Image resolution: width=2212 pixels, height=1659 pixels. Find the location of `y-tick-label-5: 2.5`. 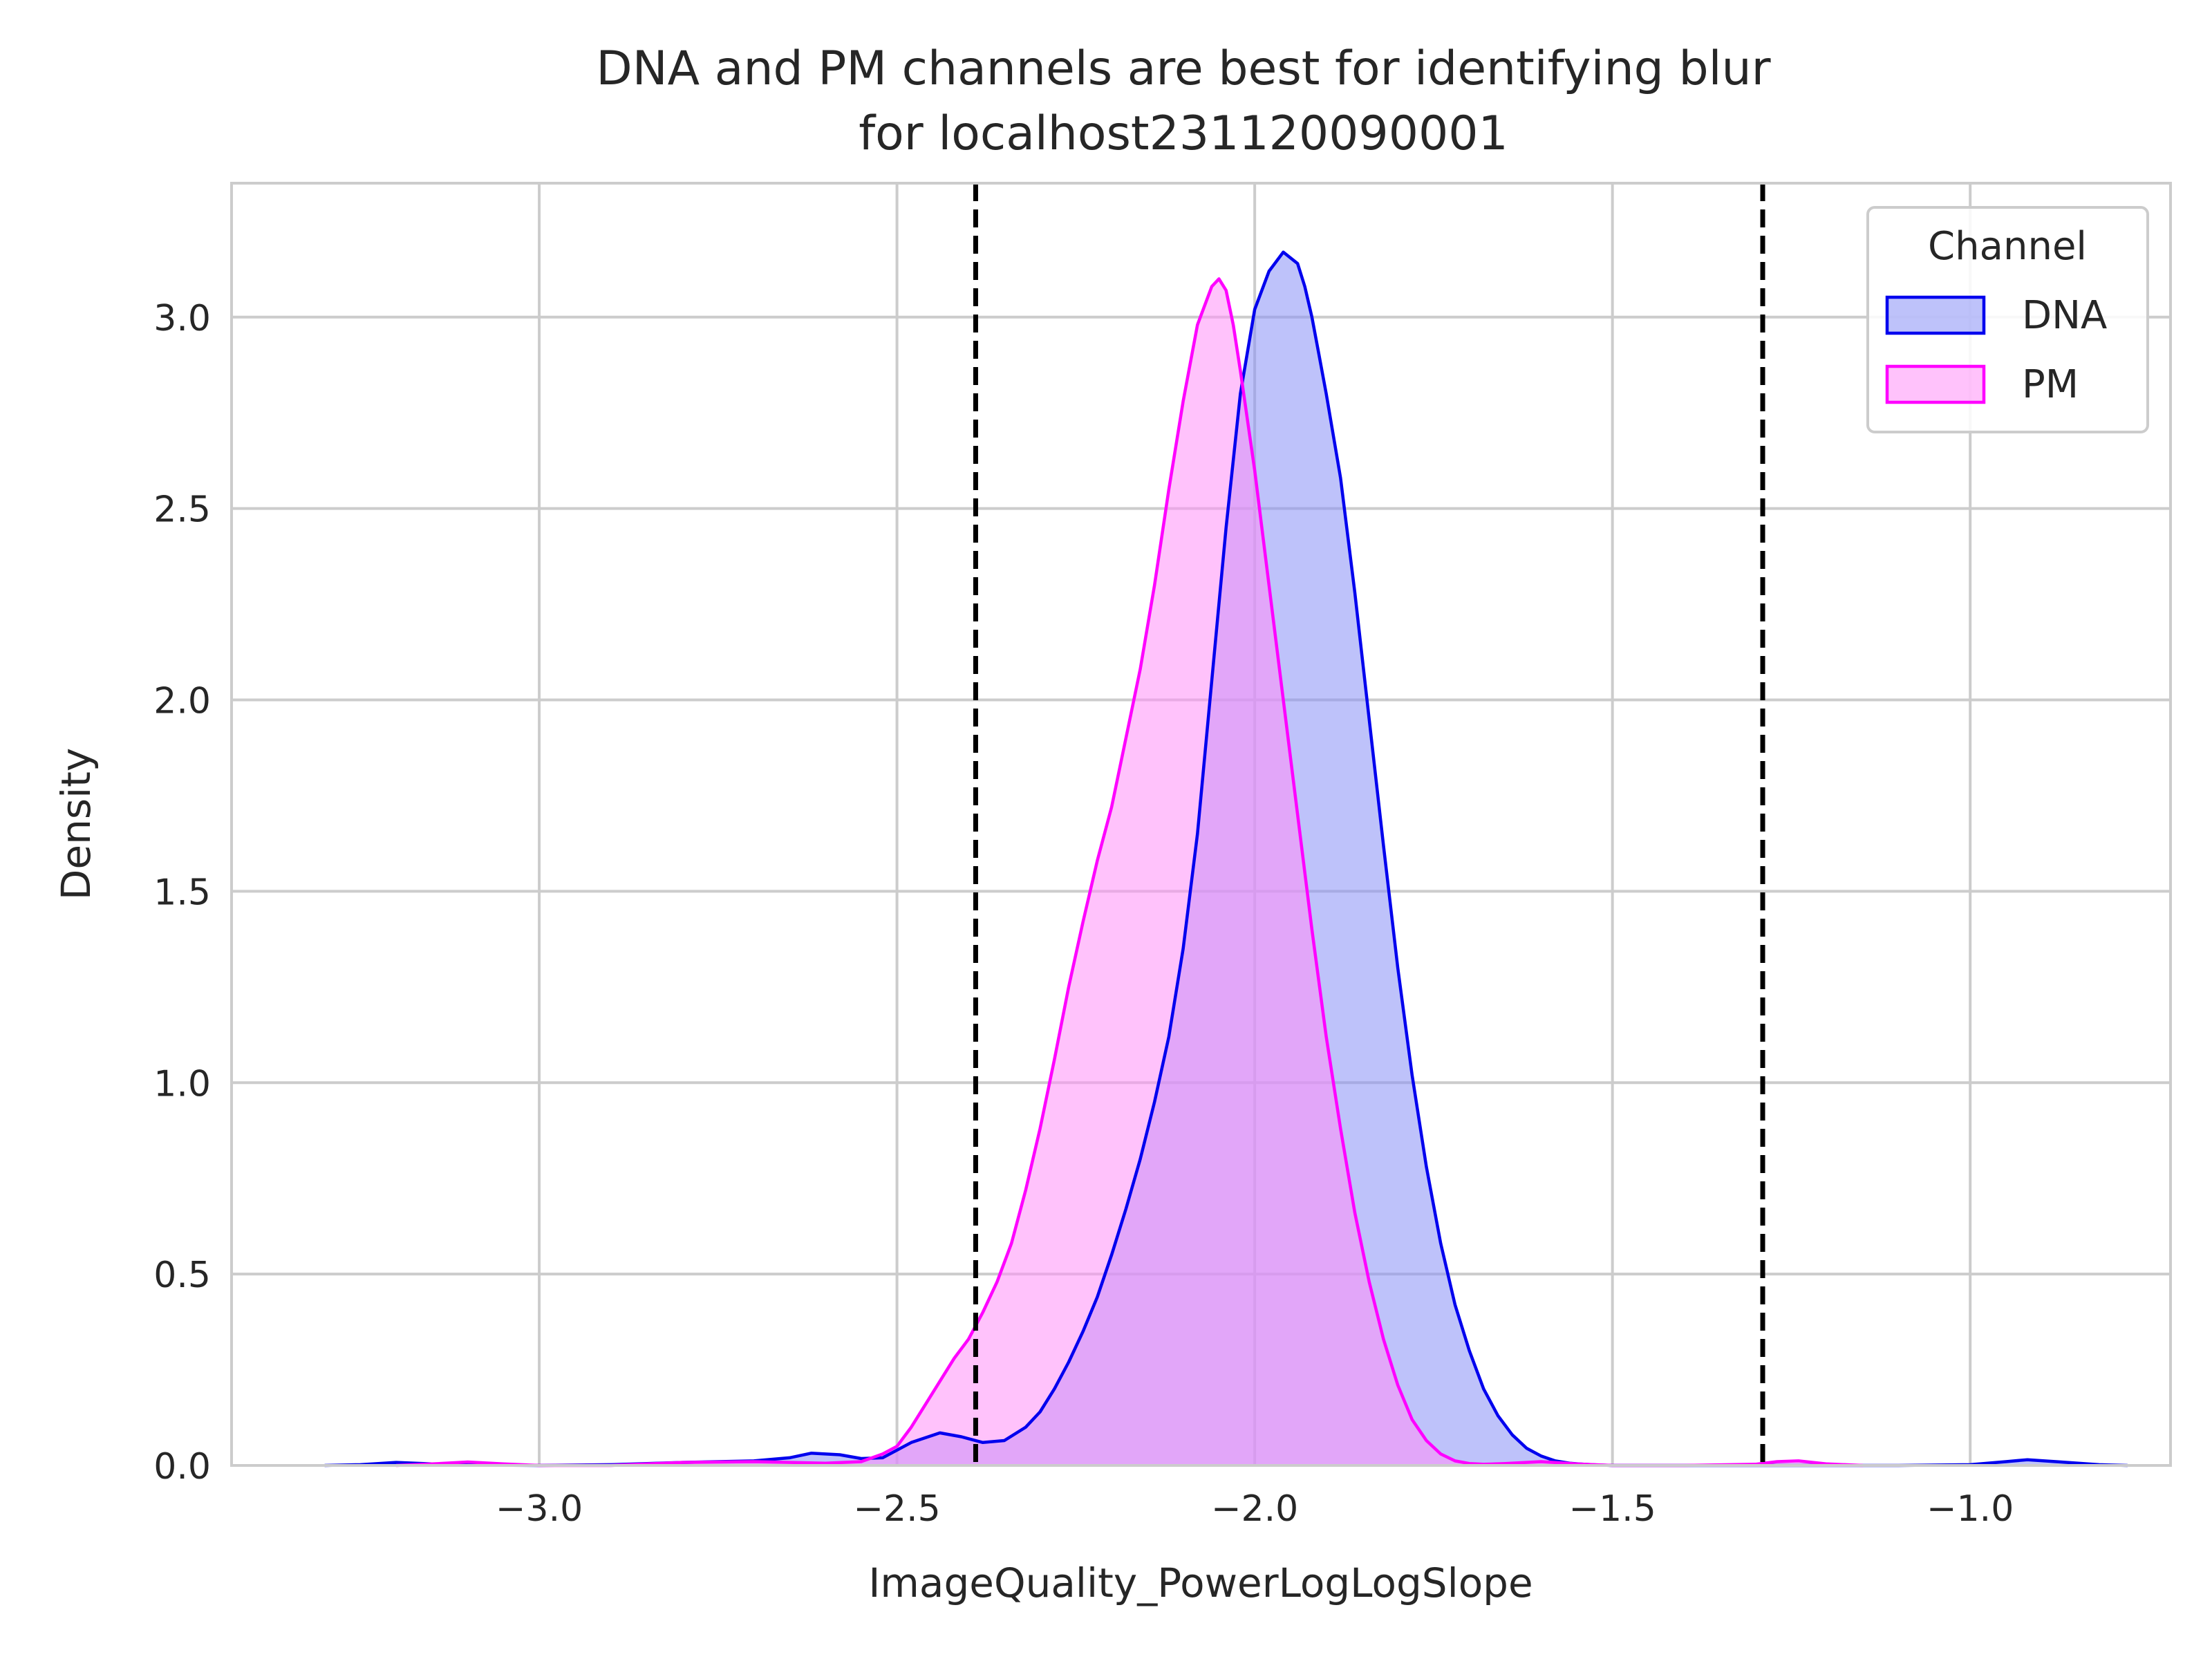

y-tick-label-5: 2.5 is located at coordinates (182, 510).